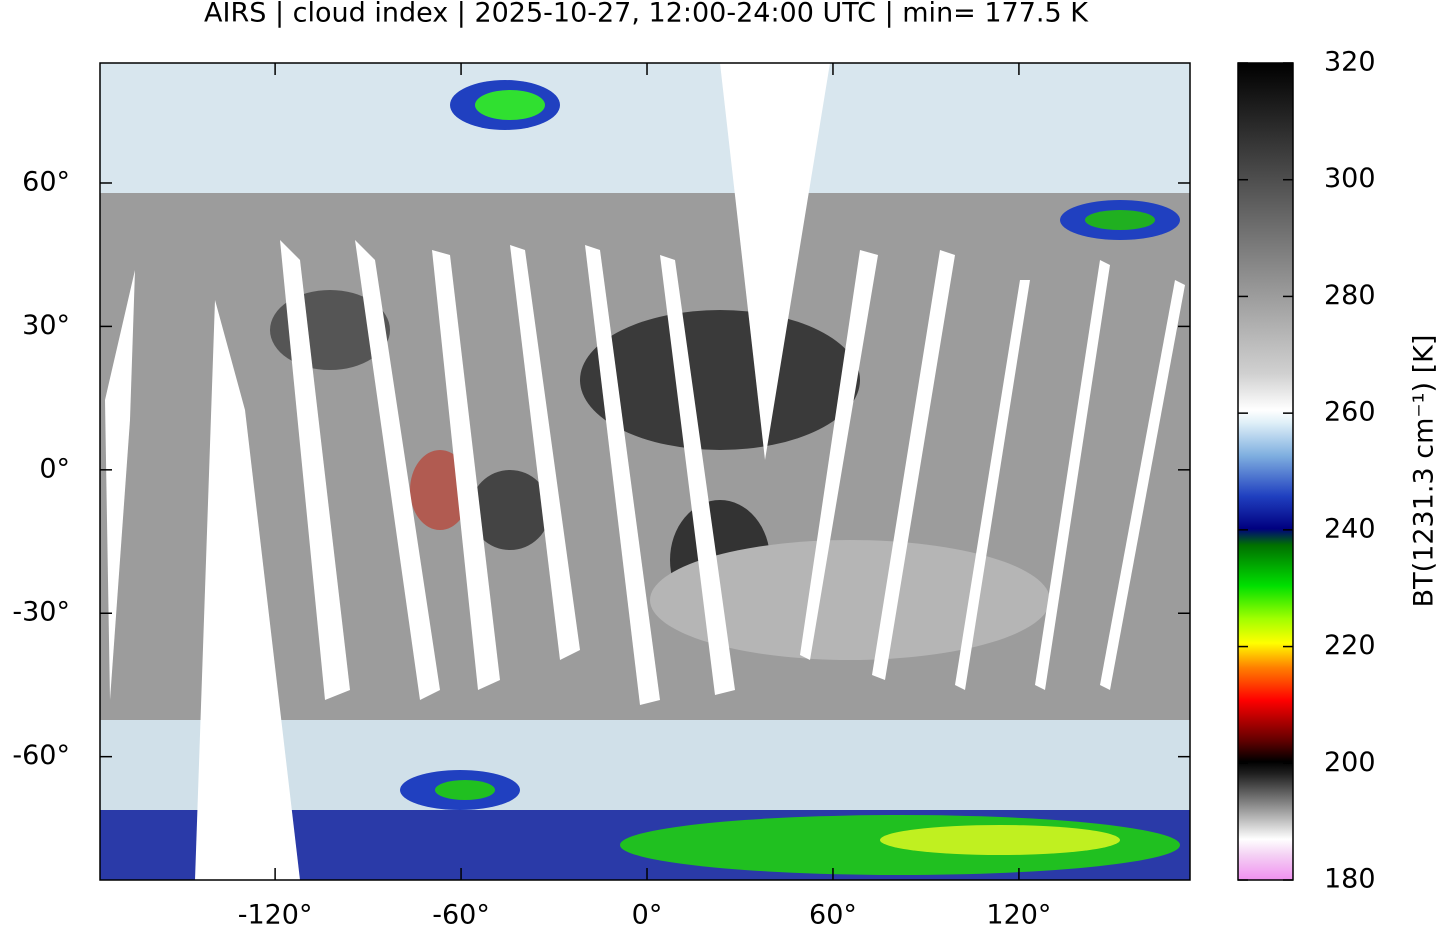  What do you see at coordinates (46, 181) in the screenshot?
I see `y-tick-label: 60°` at bounding box center [46, 181].